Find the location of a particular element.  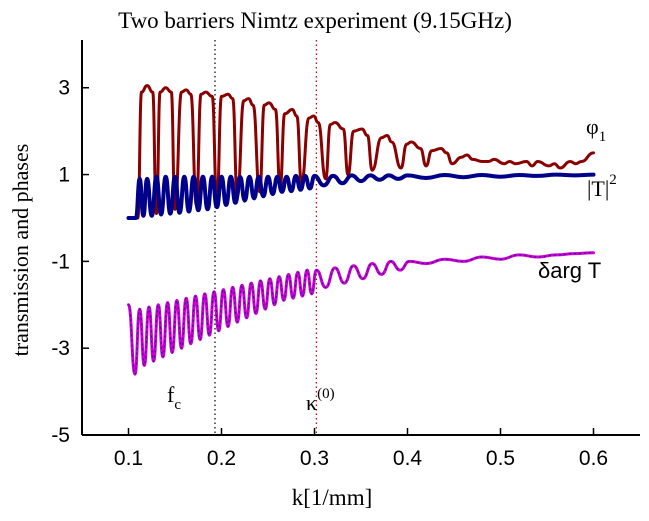

legend-T2-main: |T| is located at coordinates (598, 188).